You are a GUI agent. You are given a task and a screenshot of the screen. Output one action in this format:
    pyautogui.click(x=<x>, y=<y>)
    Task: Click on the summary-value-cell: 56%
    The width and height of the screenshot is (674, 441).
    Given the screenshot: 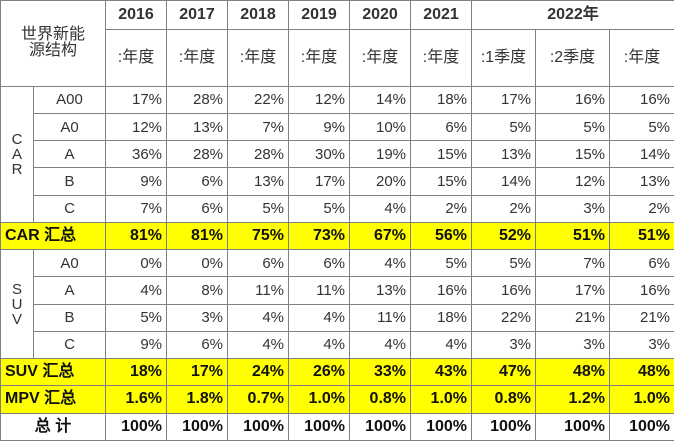 What is the action you would take?
    pyautogui.click(x=441, y=236)
    